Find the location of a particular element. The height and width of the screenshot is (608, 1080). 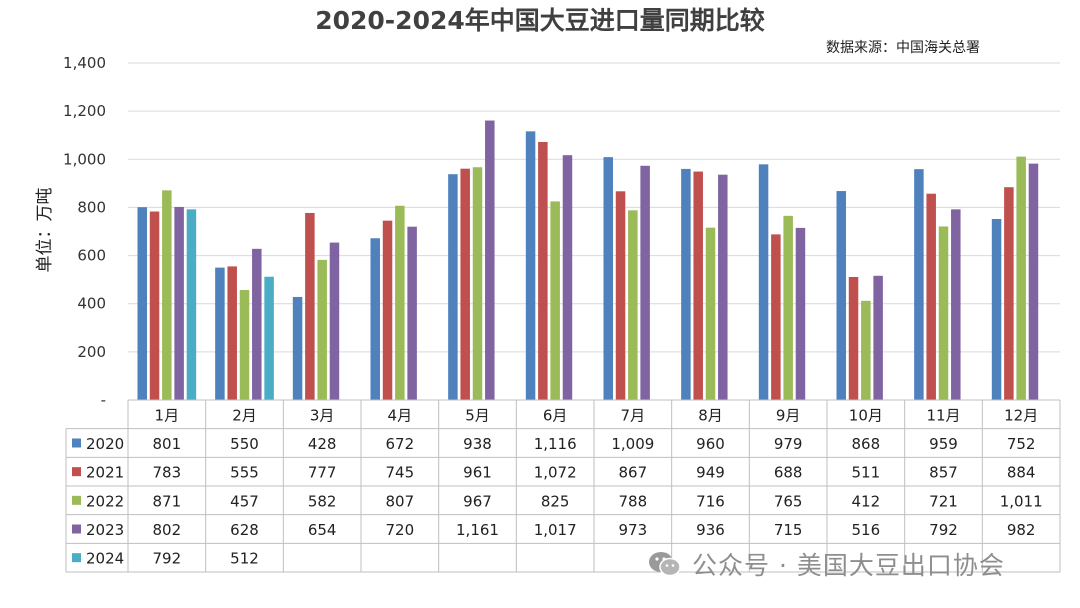

y-axis-ticks: - 200 400 600 800 1,000 1,200 1,400 is located at coordinates (84, 231).